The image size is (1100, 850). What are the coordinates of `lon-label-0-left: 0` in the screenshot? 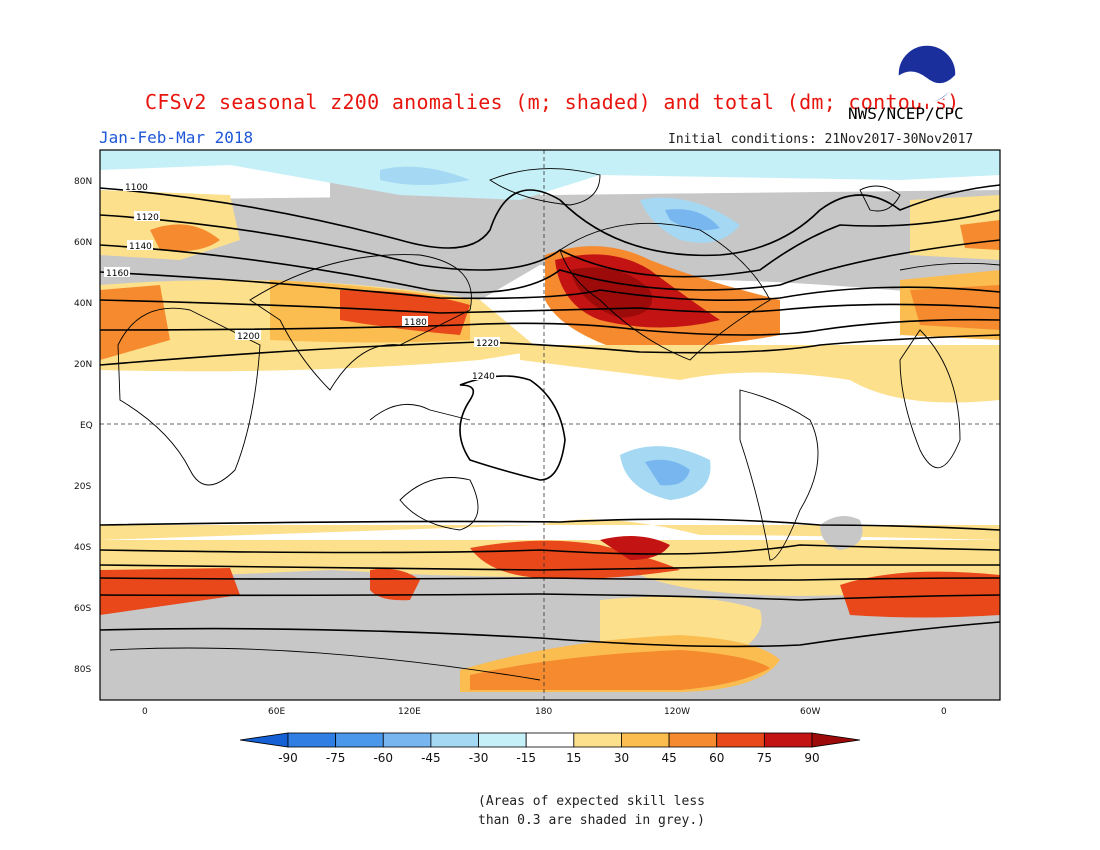 It's located at (145, 712).